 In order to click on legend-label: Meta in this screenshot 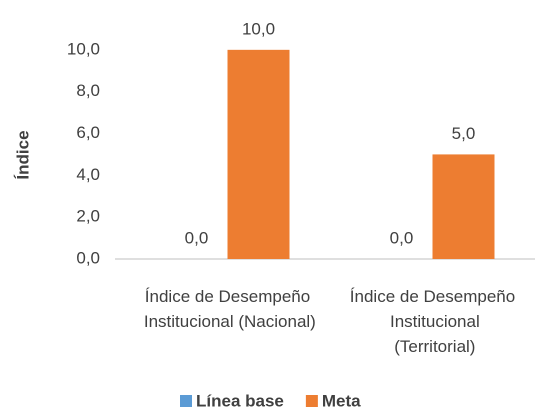, I will do `click(341, 400)`.